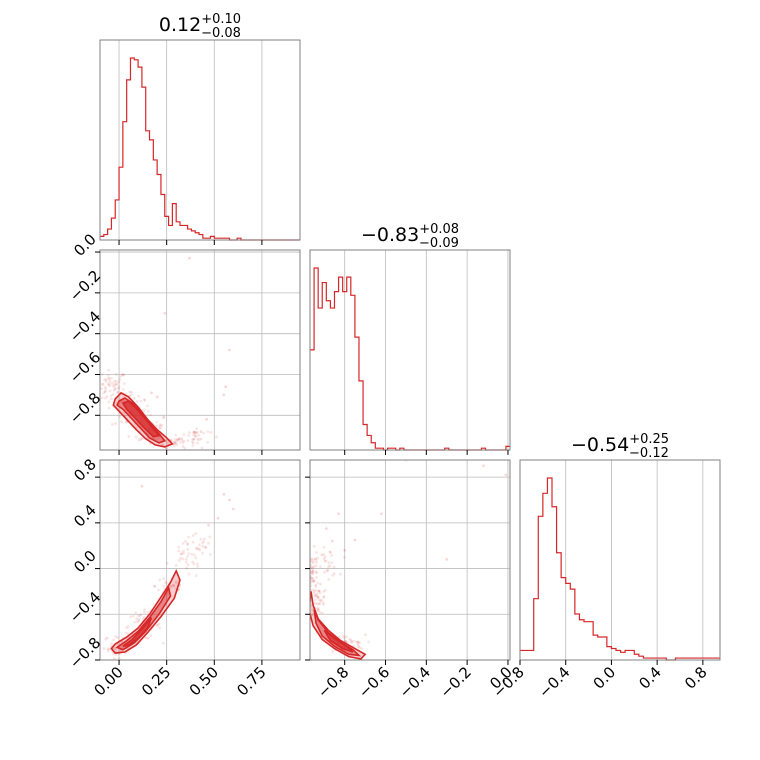 Image resolution: width=760 pixels, height=760 pixels. Describe the element at coordinates (85, 562) in the screenshot. I see `y-tick-label: 0.0` at that location.